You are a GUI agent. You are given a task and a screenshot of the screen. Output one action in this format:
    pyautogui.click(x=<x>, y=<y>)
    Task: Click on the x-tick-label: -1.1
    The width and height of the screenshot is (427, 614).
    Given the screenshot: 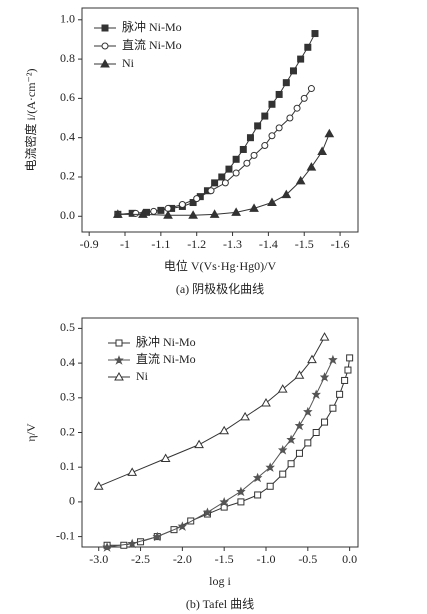 What is the action you would take?
    pyautogui.click(x=160, y=244)
    